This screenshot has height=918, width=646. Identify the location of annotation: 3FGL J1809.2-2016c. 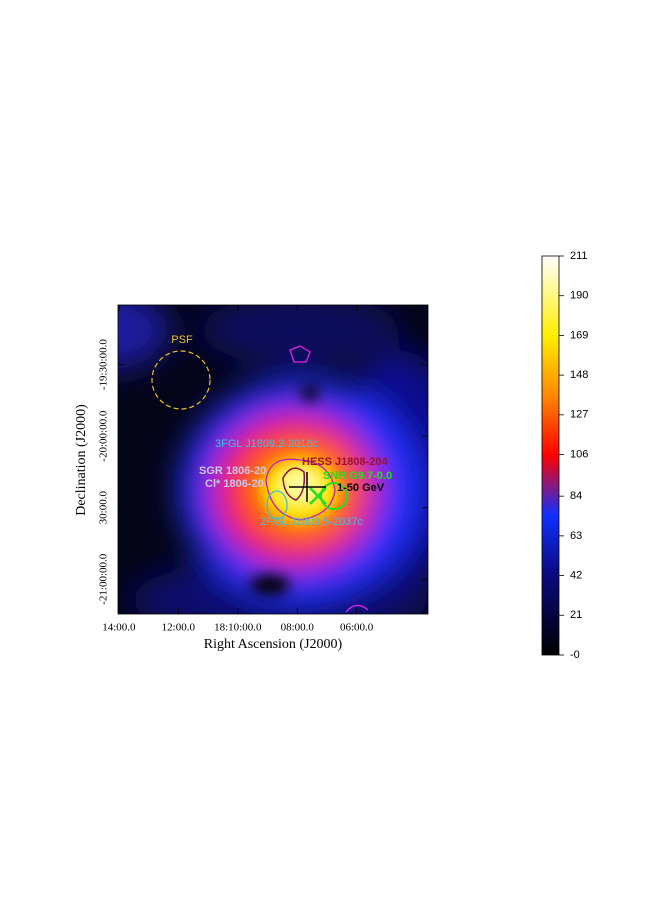
(266, 444).